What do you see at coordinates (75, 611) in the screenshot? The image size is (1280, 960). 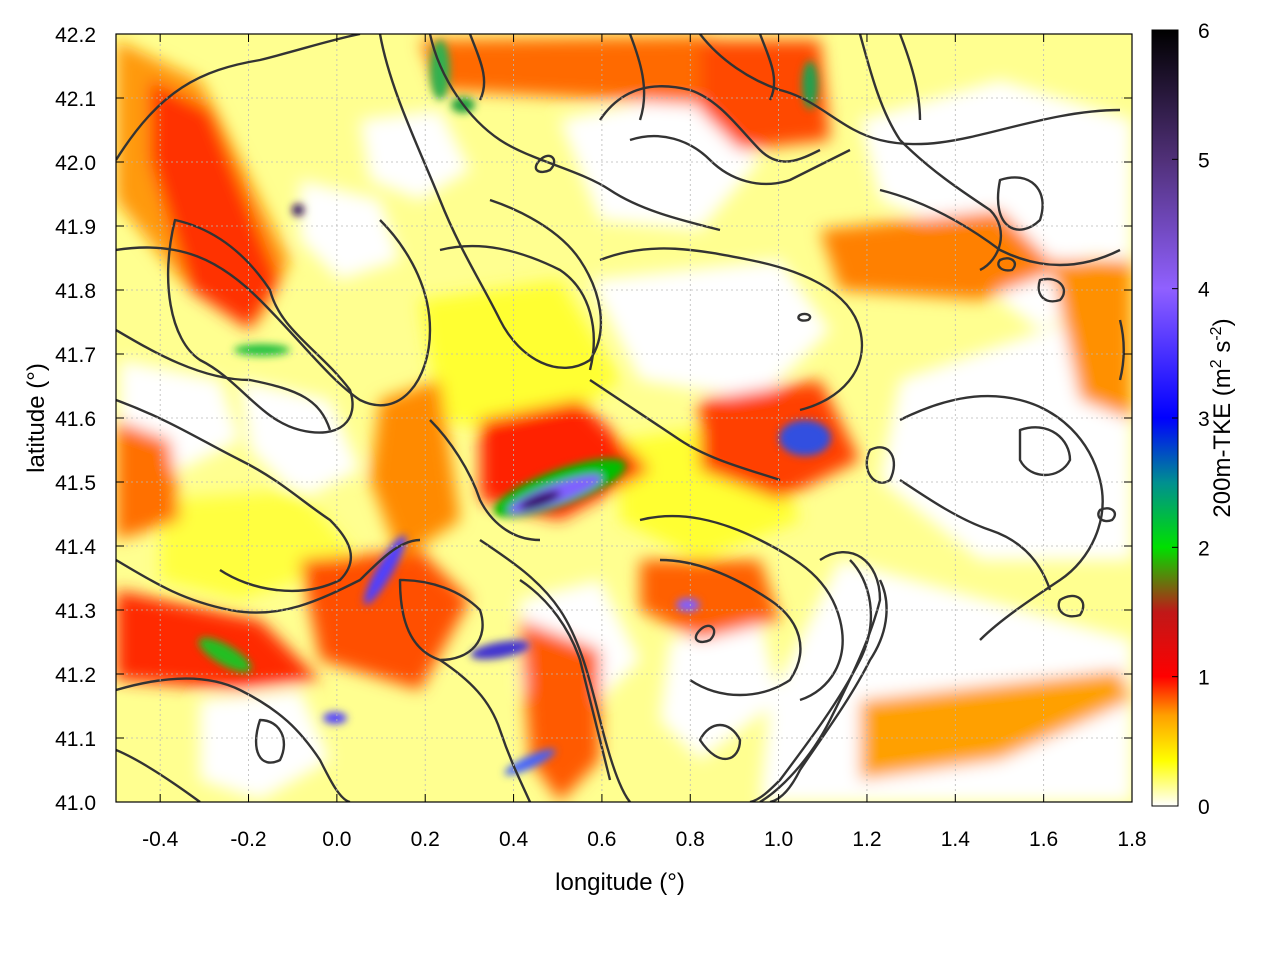 I see `y-tick-label-3: 41.3` at bounding box center [75, 611].